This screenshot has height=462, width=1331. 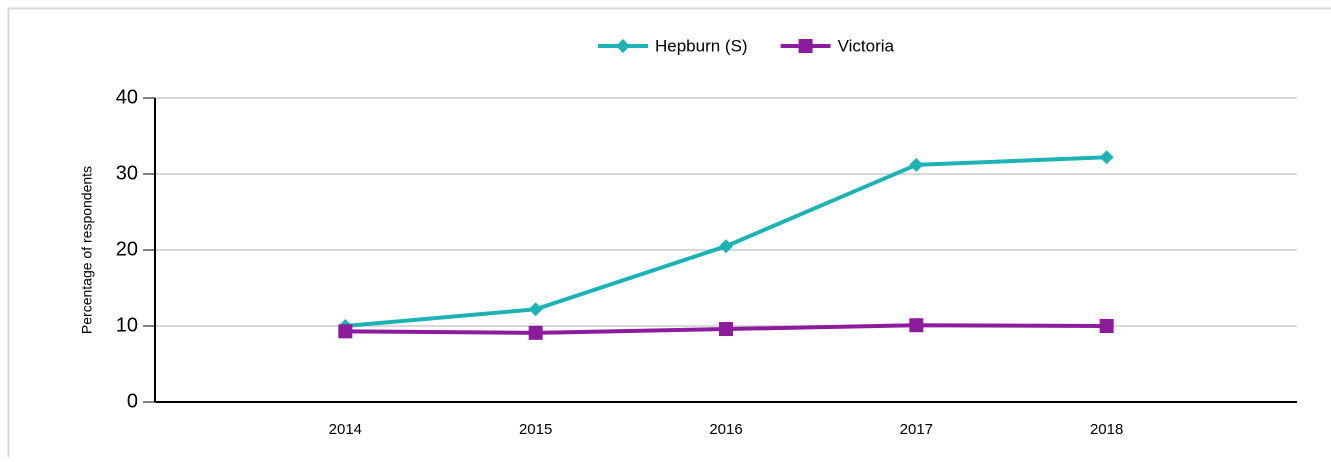 I want to click on y-tick-label: 20, so click(x=127, y=249).